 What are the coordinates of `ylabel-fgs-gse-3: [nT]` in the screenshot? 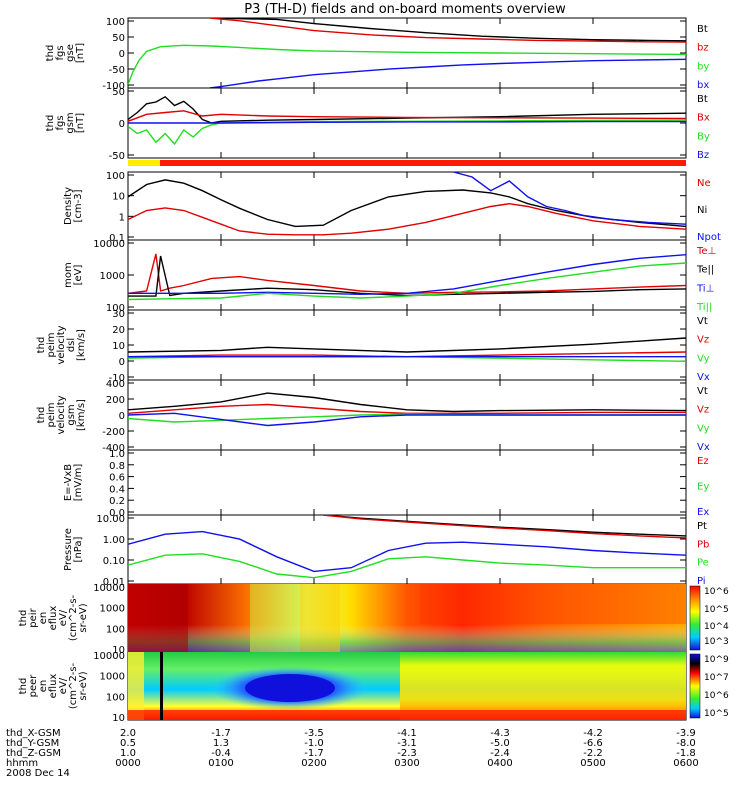 It's located at (80, 53).